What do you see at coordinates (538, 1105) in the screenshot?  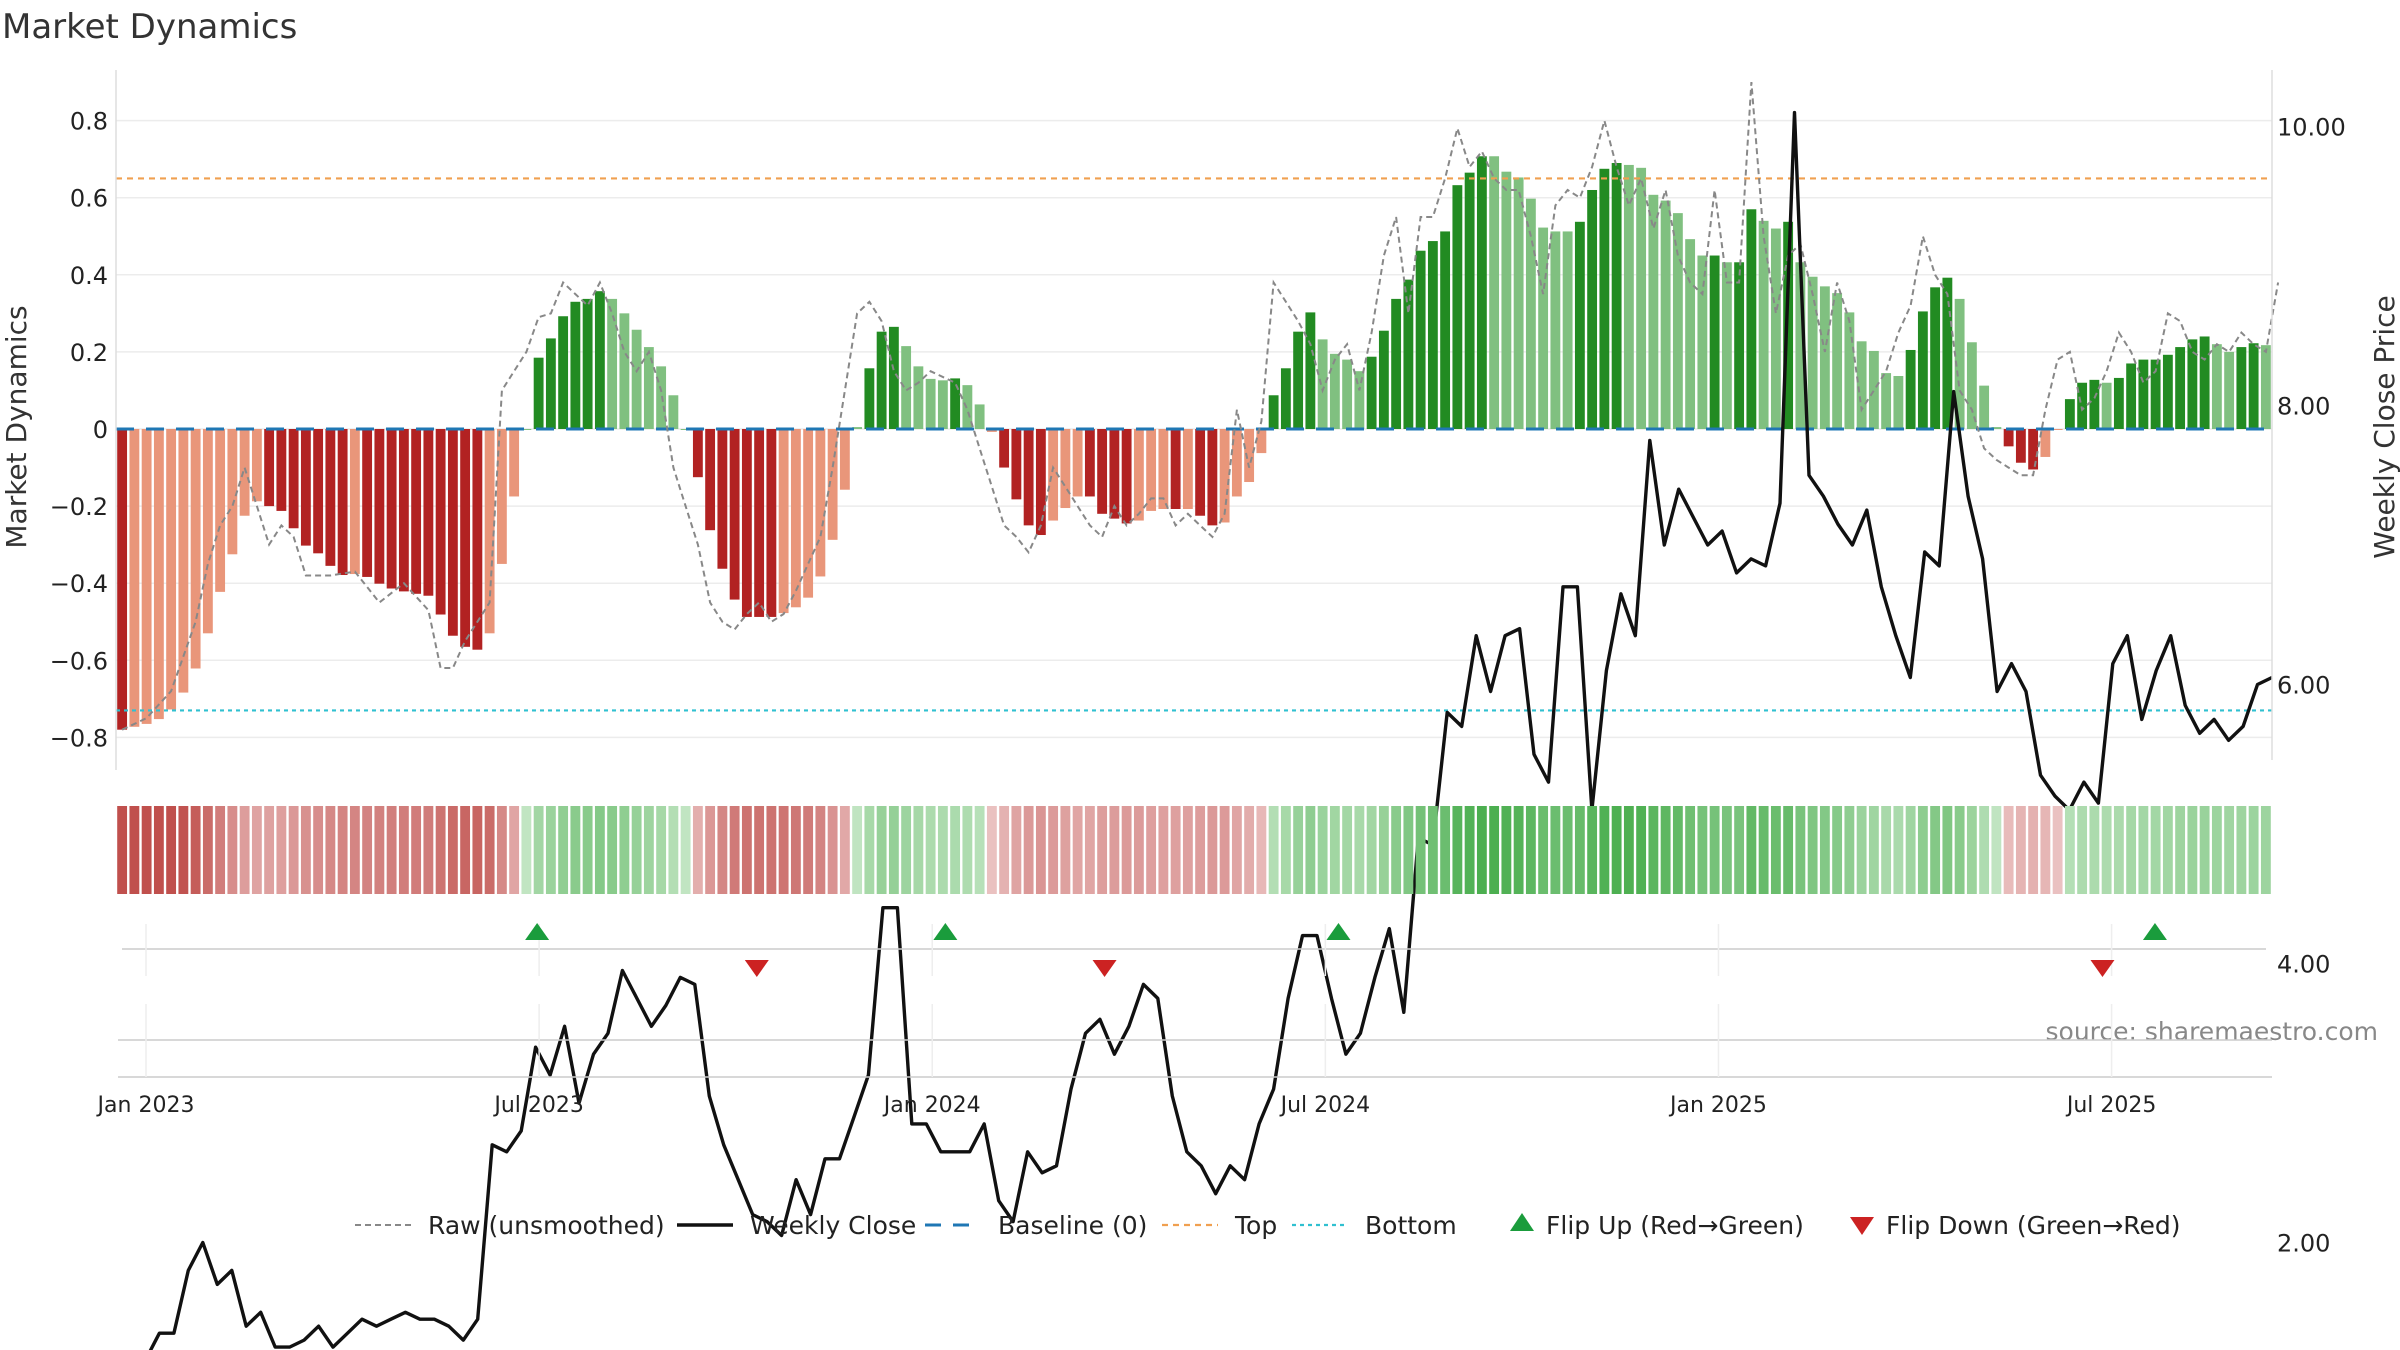 I see `x-tick-label: Jul 2023` at bounding box center [538, 1105].